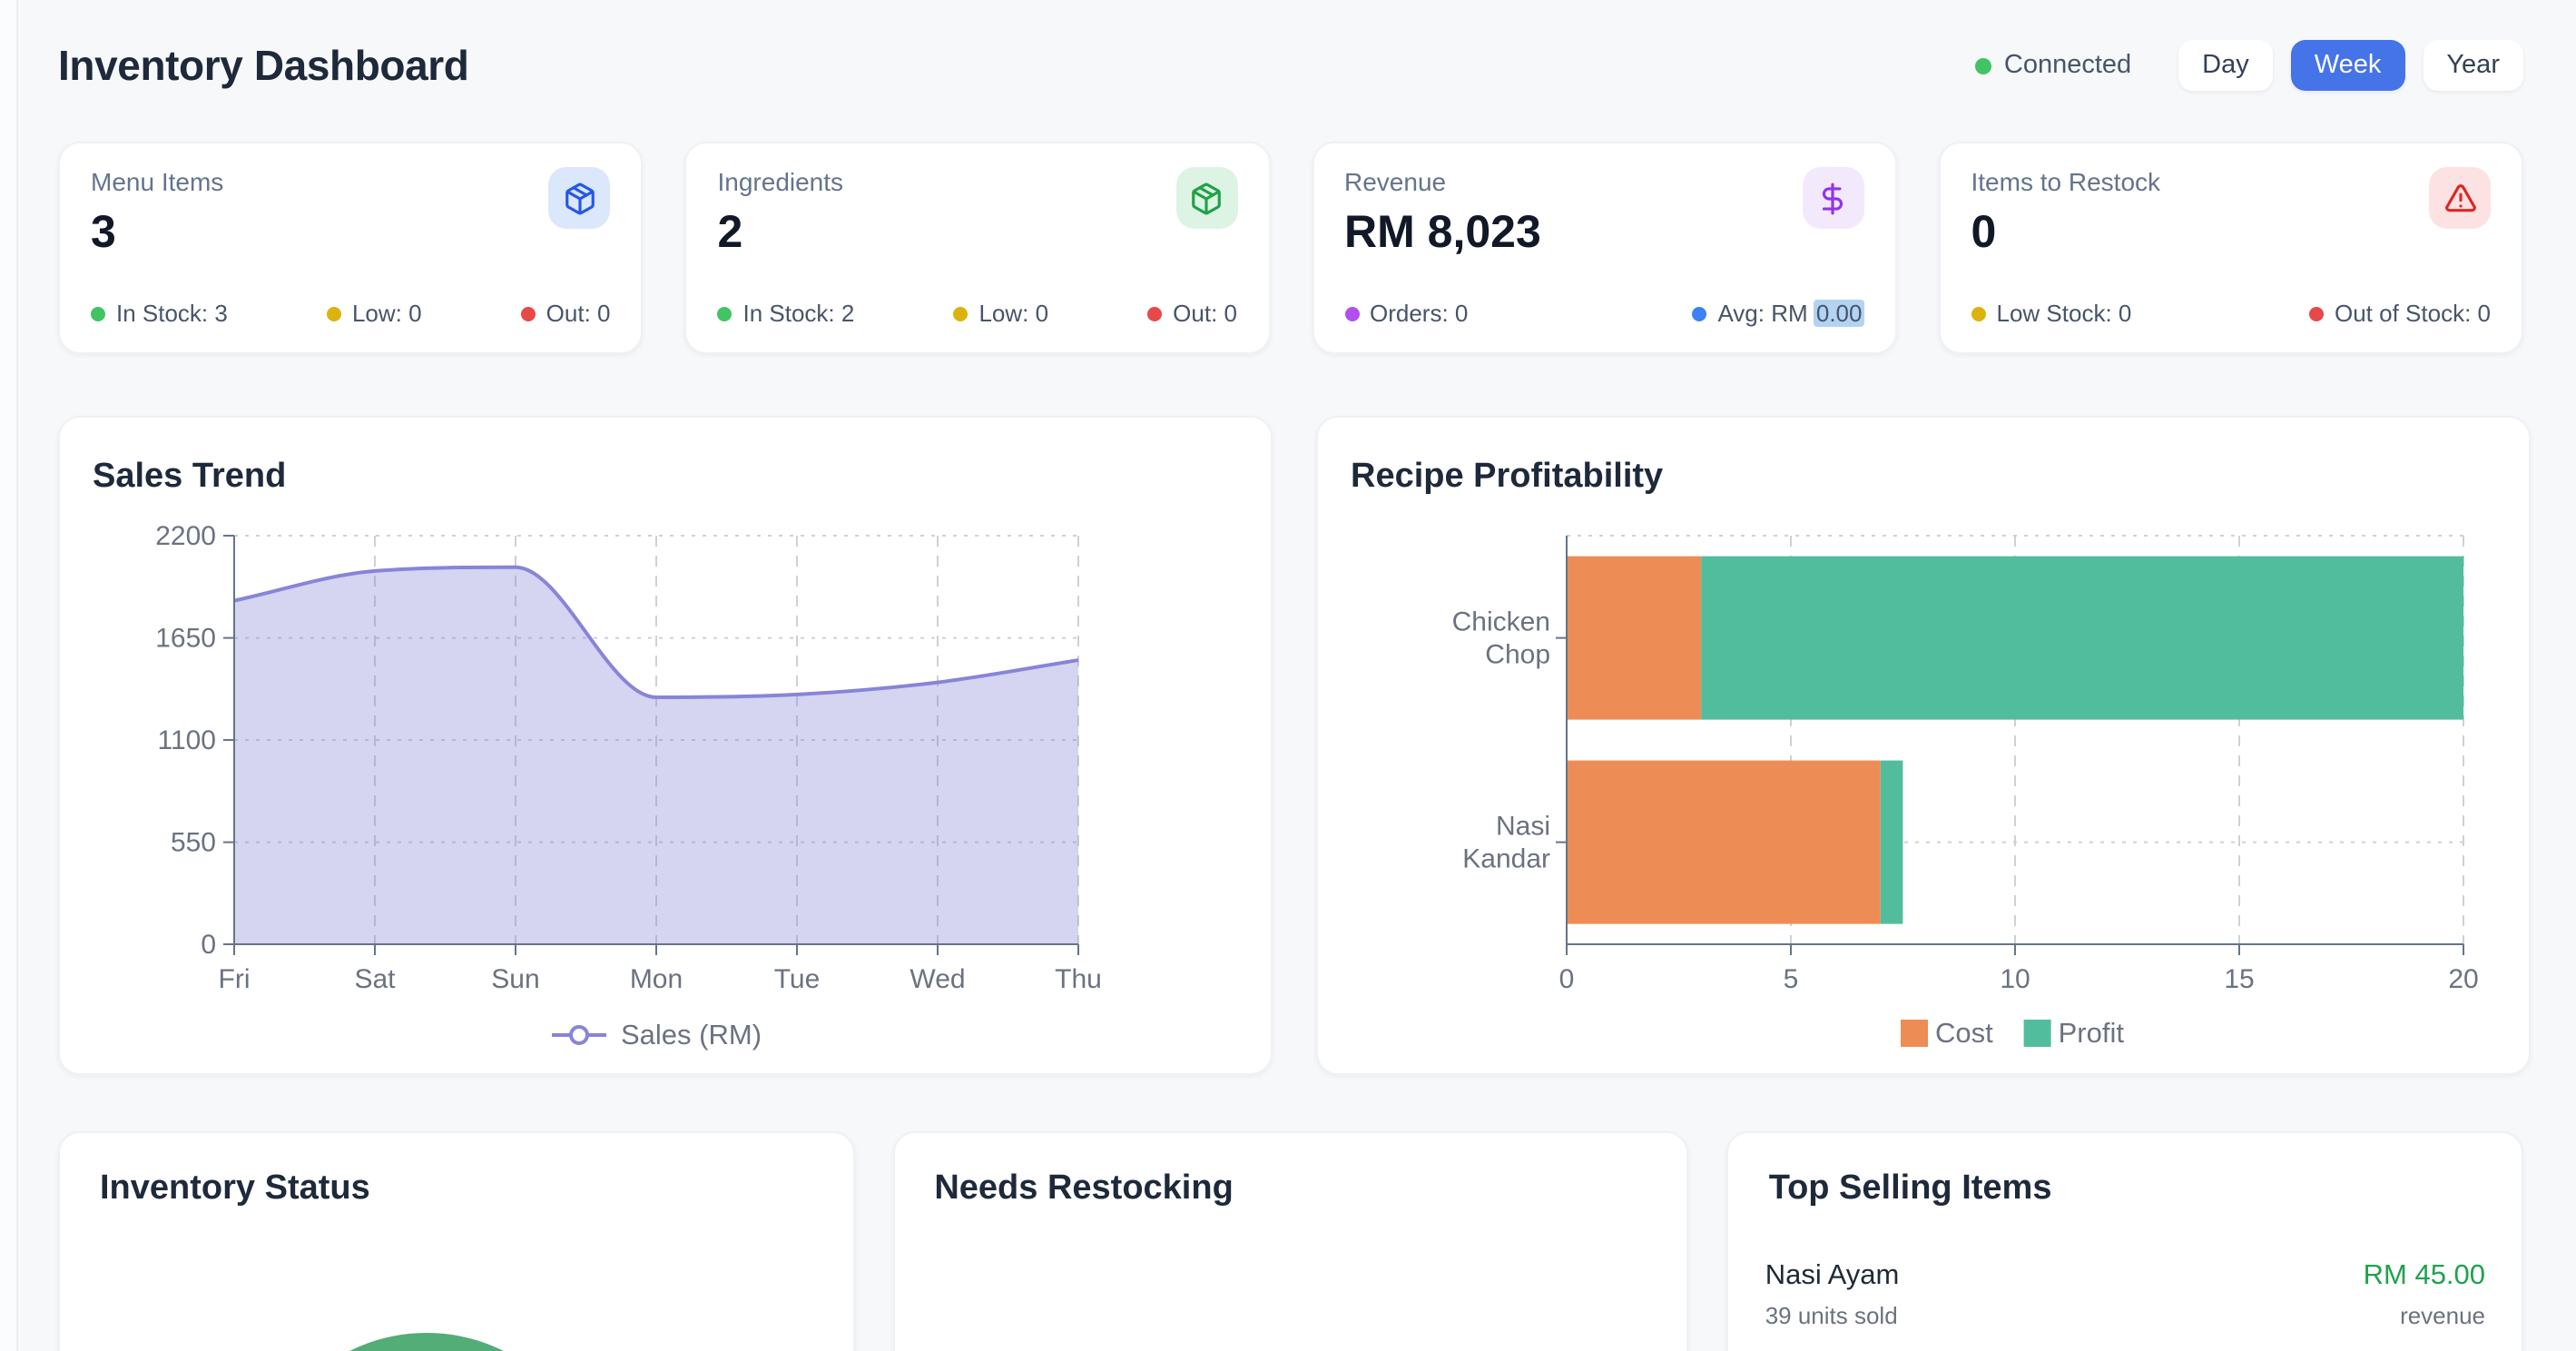 Image resolution: width=2576 pixels, height=1351 pixels. Describe the element at coordinates (456, 1241) in the screenshot. I see `inventory-status-card: Inventory Status` at that location.